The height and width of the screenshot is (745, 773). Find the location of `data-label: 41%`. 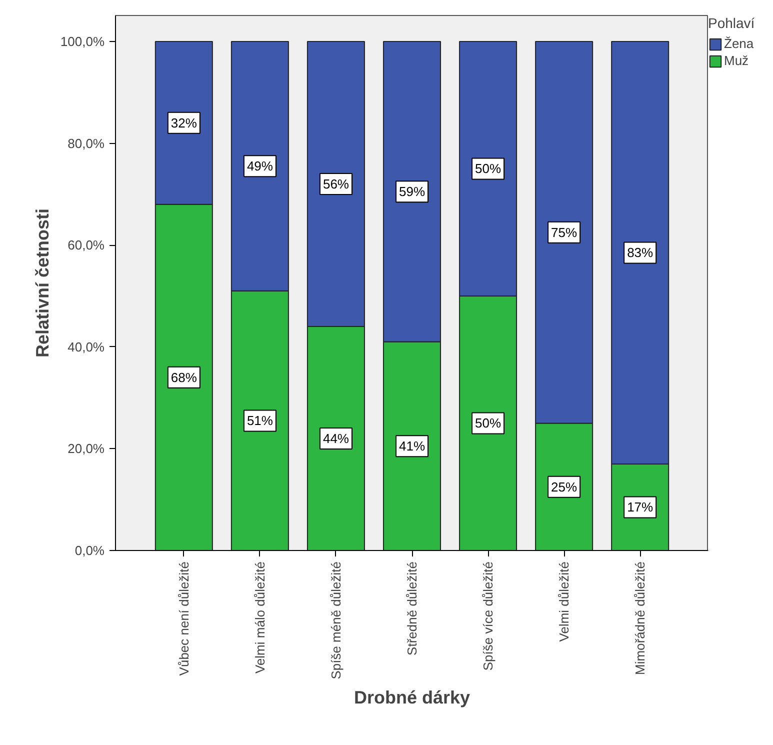

data-label: 41% is located at coordinates (412, 446).